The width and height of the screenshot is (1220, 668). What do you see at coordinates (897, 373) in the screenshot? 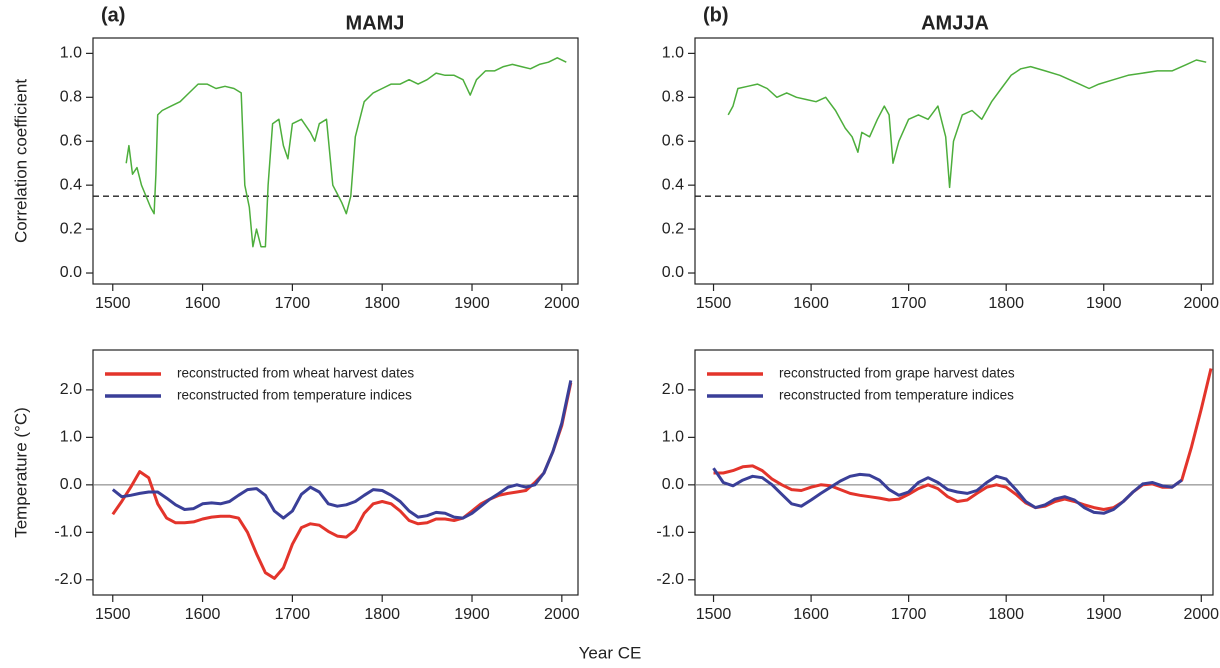
I see `legend-label: reconstructed from grape harvest dates` at bounding box center [897, 373].